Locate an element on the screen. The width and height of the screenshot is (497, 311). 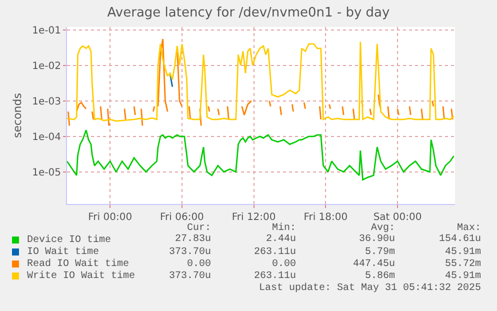
text: Min: is located at coordinates (284, 228).